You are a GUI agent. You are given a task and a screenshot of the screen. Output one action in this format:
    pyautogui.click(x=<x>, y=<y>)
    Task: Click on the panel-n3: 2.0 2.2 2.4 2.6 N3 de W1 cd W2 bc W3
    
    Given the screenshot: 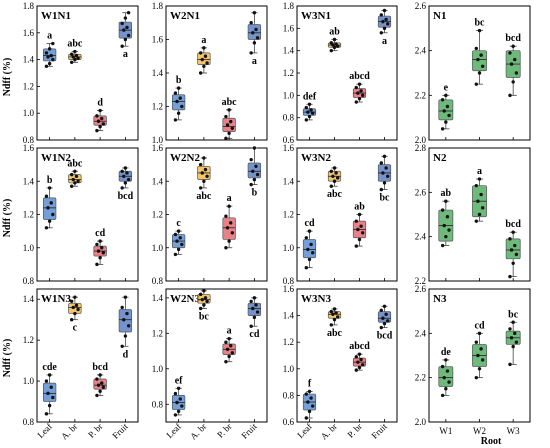 What is the action you would take?
    pyautogui.click(x=473, y=360)
    